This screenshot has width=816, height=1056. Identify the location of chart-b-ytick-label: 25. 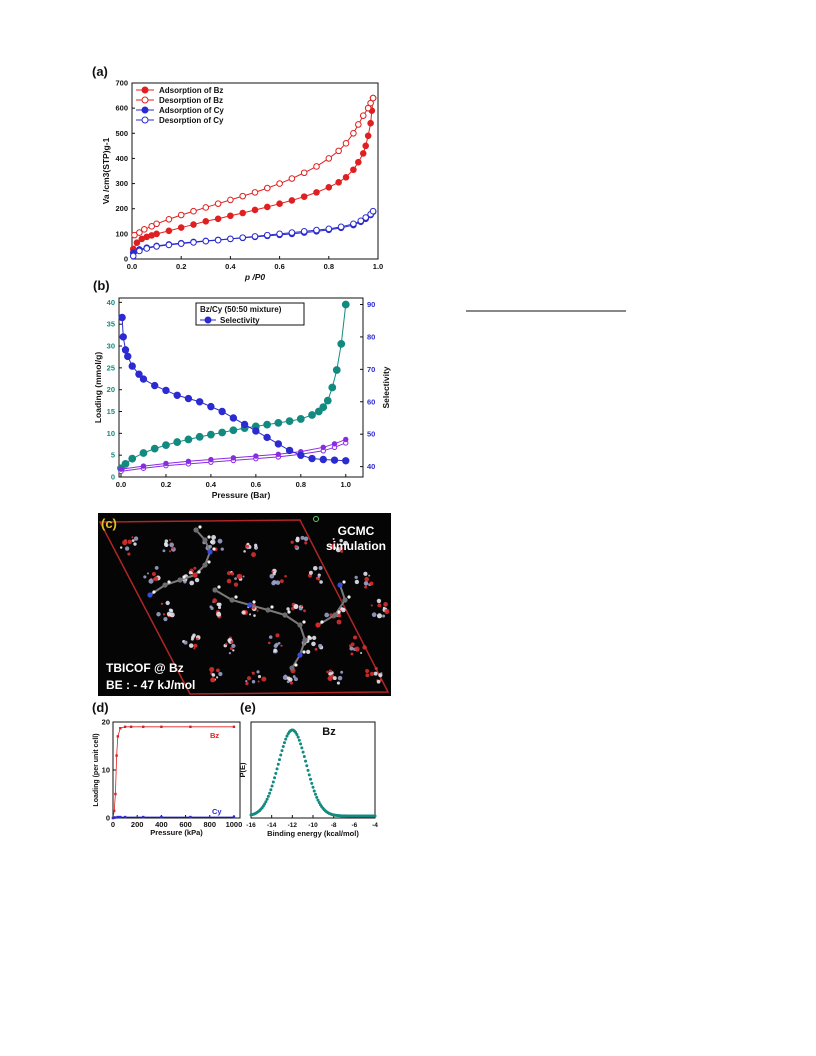
(111, 367).